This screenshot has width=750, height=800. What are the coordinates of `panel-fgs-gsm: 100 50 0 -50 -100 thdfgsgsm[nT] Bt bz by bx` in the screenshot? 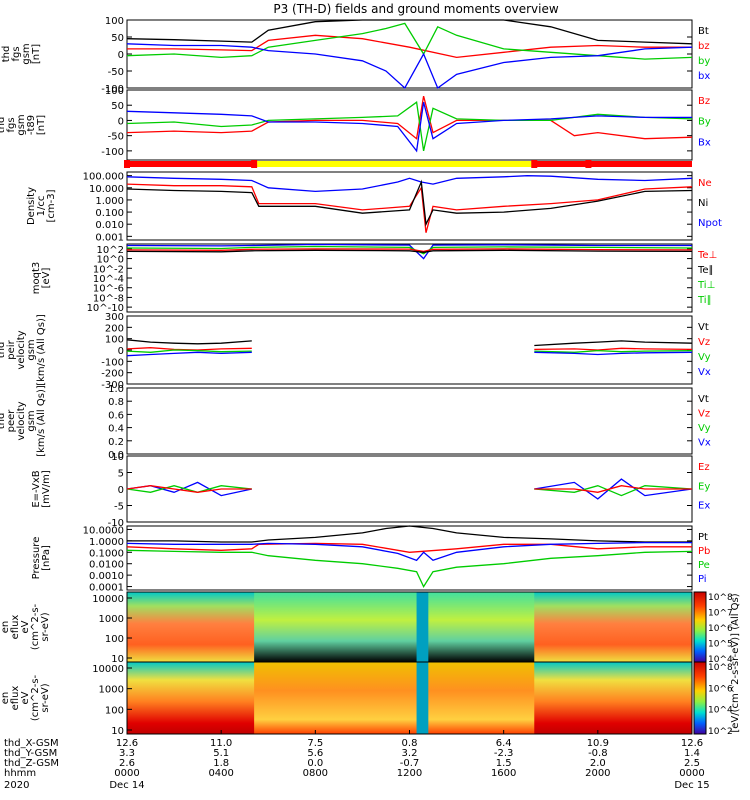 It's located at (355, 55).